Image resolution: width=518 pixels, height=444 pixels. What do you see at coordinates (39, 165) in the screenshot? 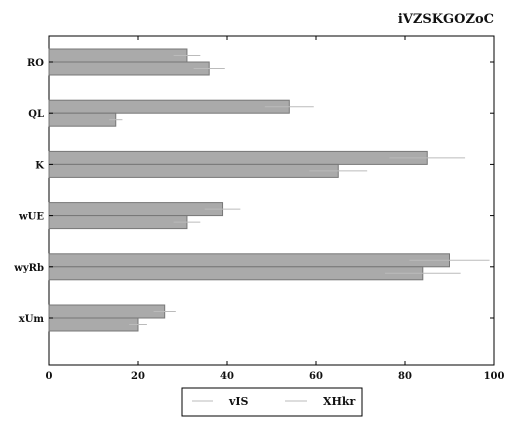
I see `y-tick-label-k: K` at bounding box center [39, 165].